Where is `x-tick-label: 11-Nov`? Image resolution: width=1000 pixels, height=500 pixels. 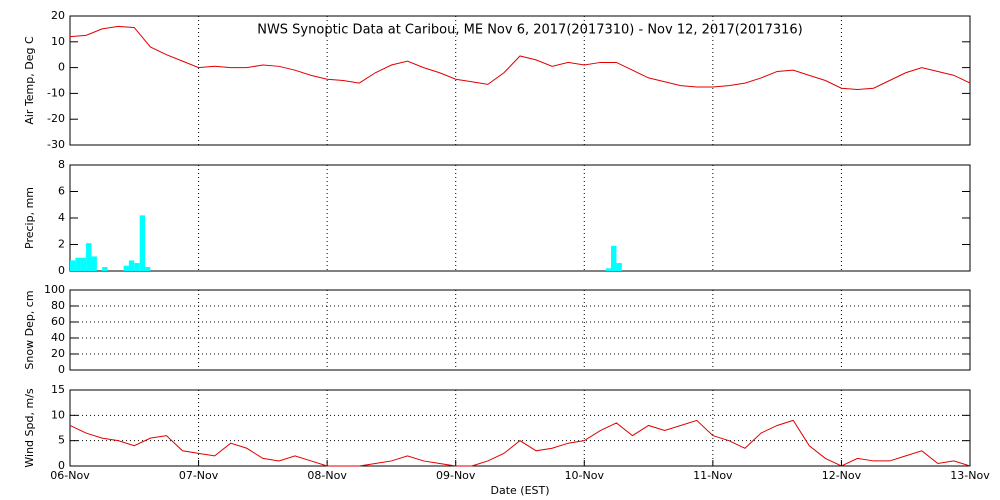
x-tick-label: 11-Nov is located at coordinates (713, 475).